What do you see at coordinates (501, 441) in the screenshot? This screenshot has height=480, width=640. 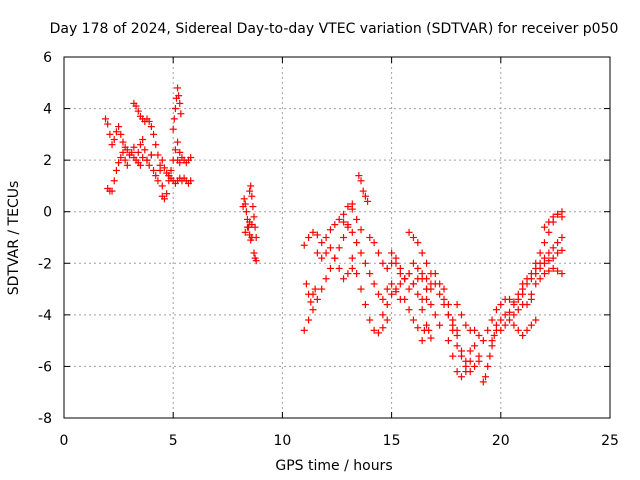 I see `x-tick-label: 20` at bounding box center [501, 441].